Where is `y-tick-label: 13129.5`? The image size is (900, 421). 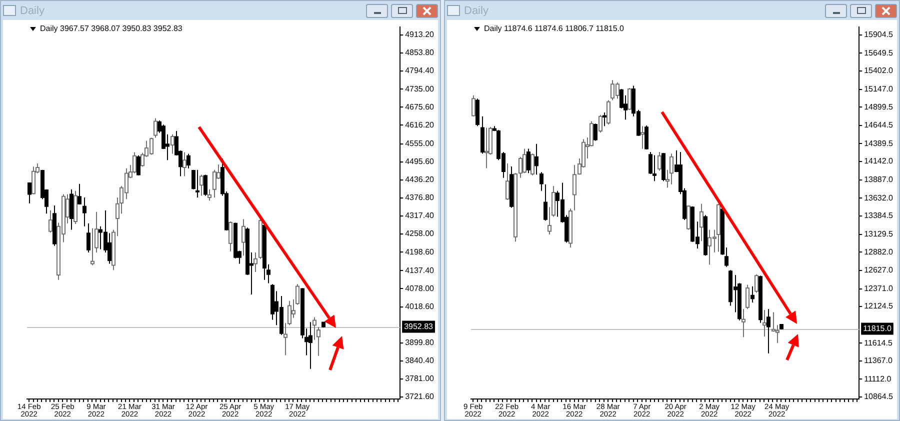
y-tick-label: 13129.5 is located at coordinates (879, 233).